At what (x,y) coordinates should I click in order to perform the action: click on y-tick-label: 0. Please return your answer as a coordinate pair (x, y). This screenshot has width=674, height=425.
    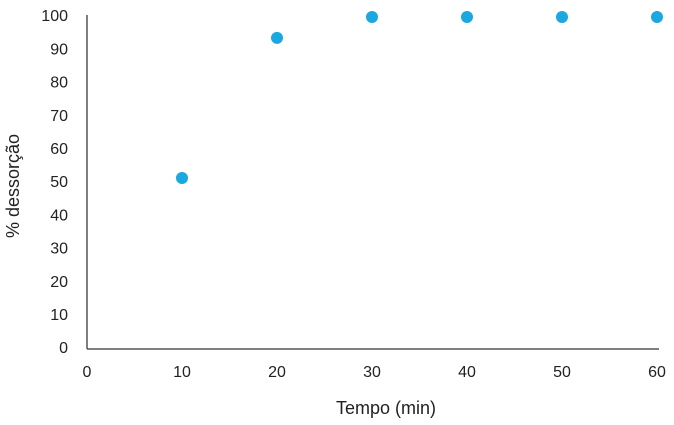
    Looking at the image, I should click on (63, 348).